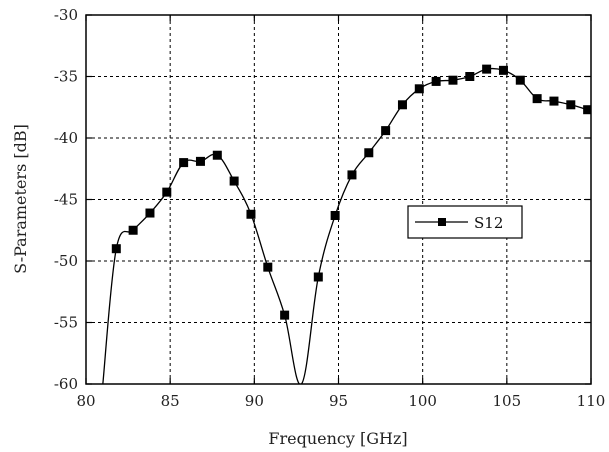  I want to click on x-tick-label: 85, so click(170, 401).